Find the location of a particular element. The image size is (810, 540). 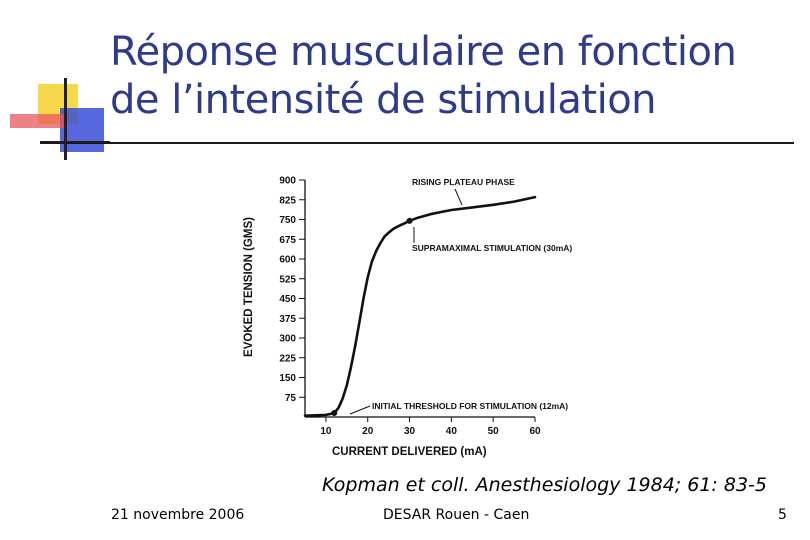

y-tick-label: 600 is located at coordinates (287, 260).